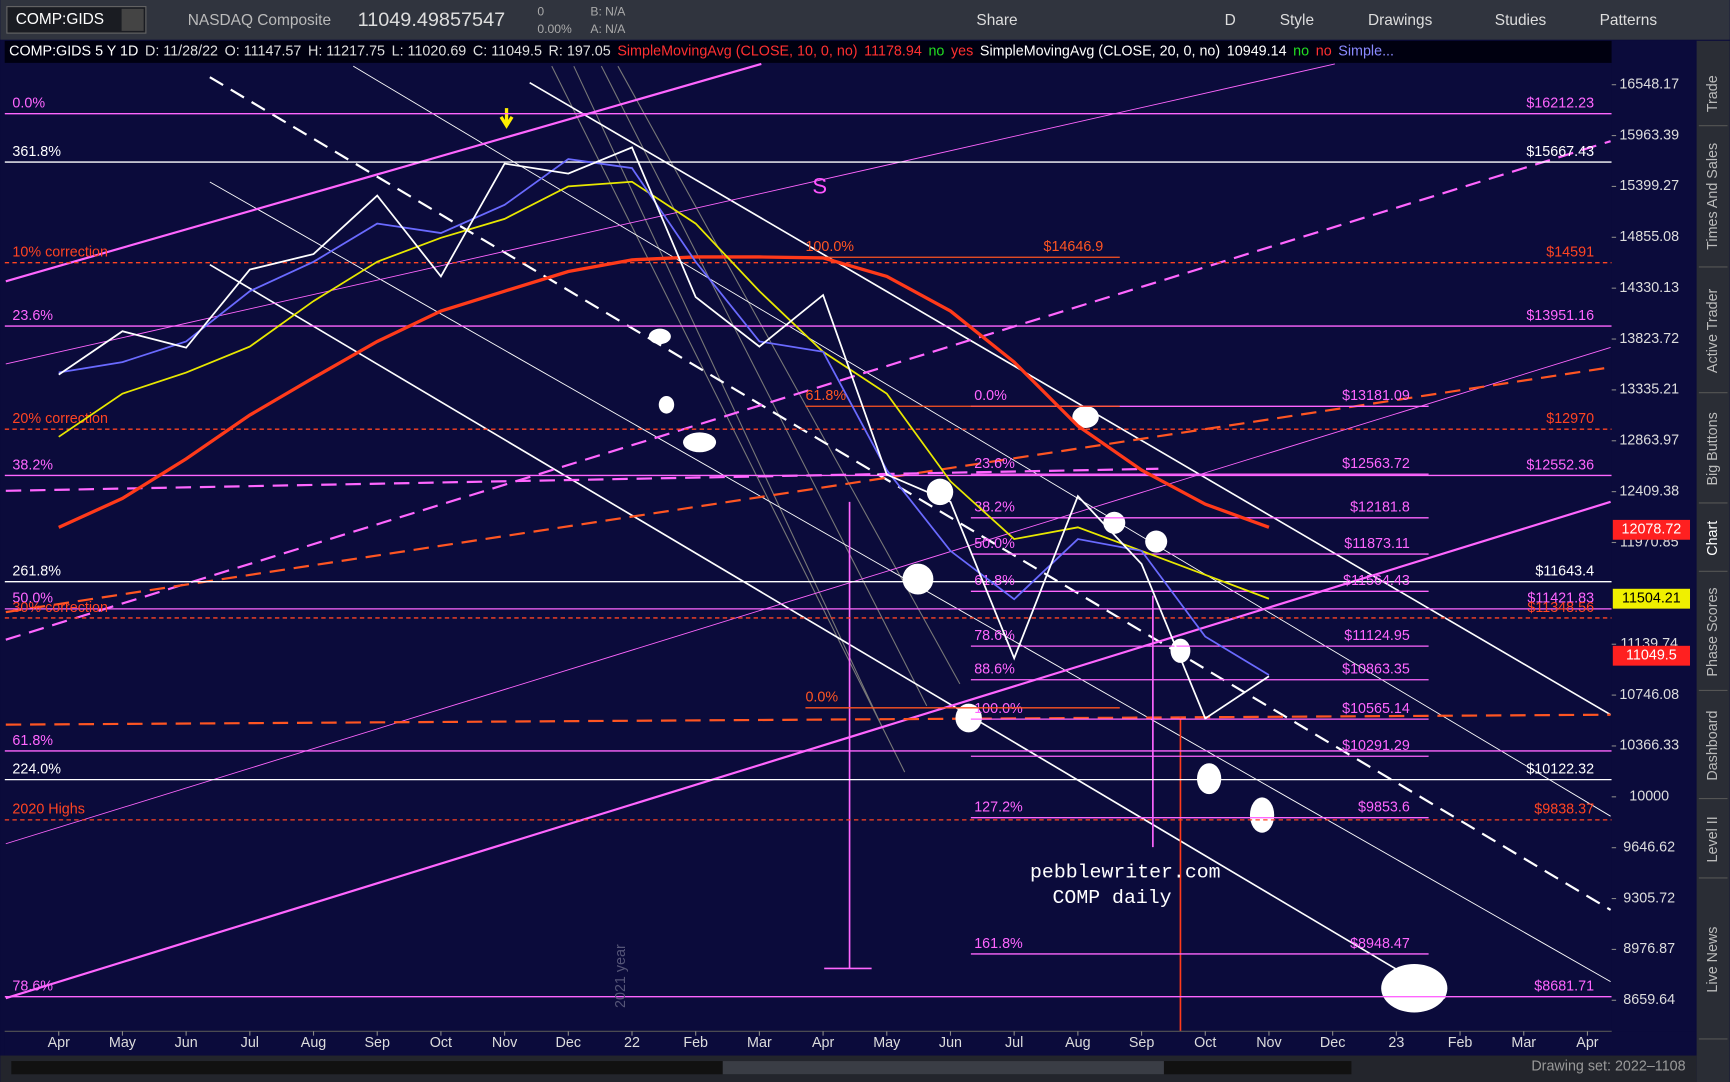 Image resolution: width=1730 pixels, height=1082 pixels. I want to click on side-tab: Times And Sales, so click(1713, 196).